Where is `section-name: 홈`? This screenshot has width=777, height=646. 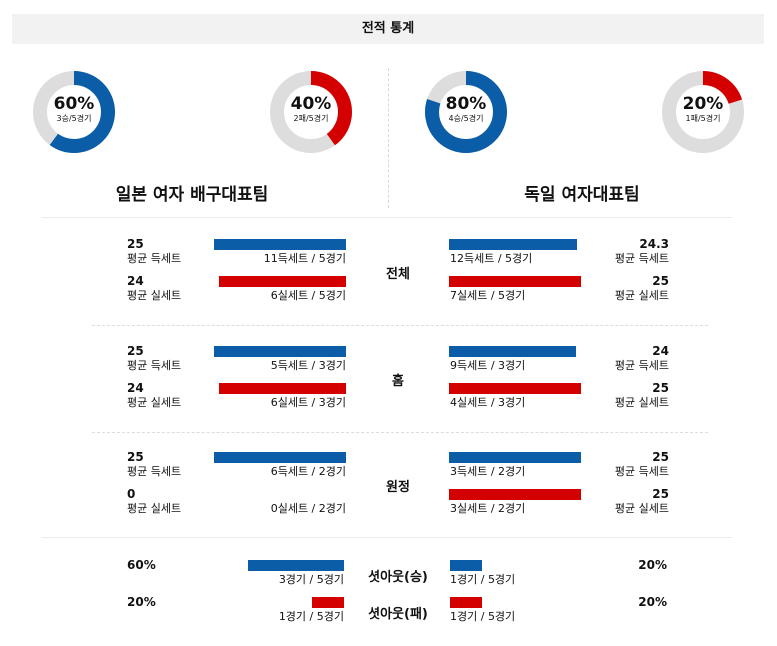 section-name: 홈 is located at coordinates (398, 381).